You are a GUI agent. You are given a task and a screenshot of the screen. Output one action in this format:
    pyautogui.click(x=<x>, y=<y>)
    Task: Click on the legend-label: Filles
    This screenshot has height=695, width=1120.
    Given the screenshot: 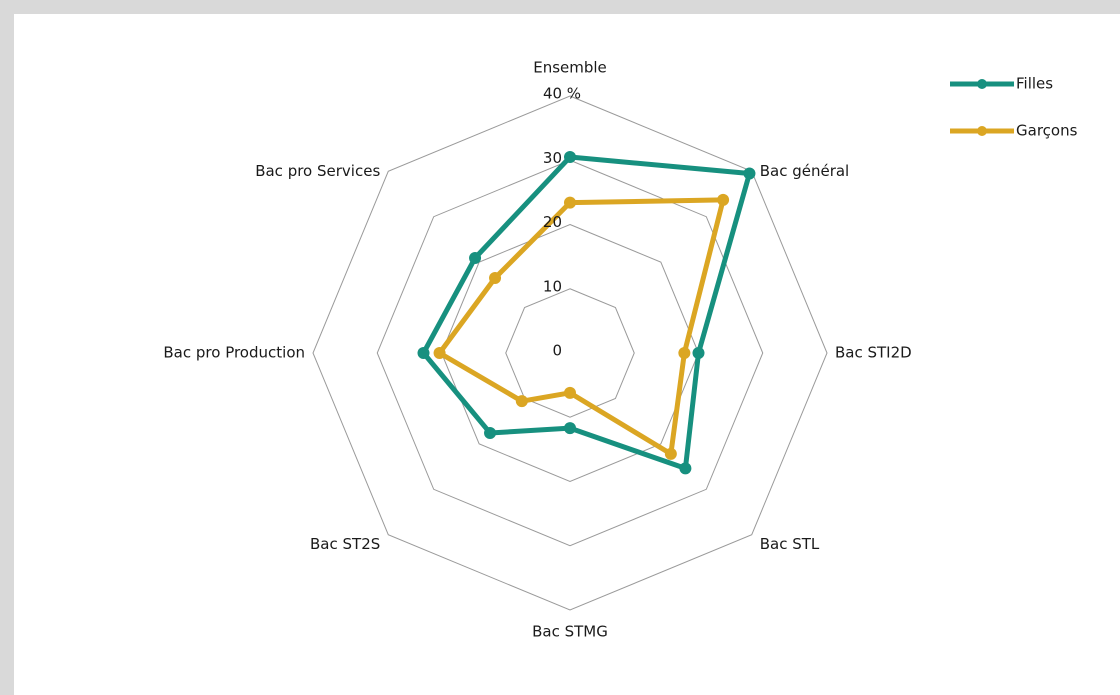 What is the action you would take?
    pyautogui.click(x=1034, y=84)
    